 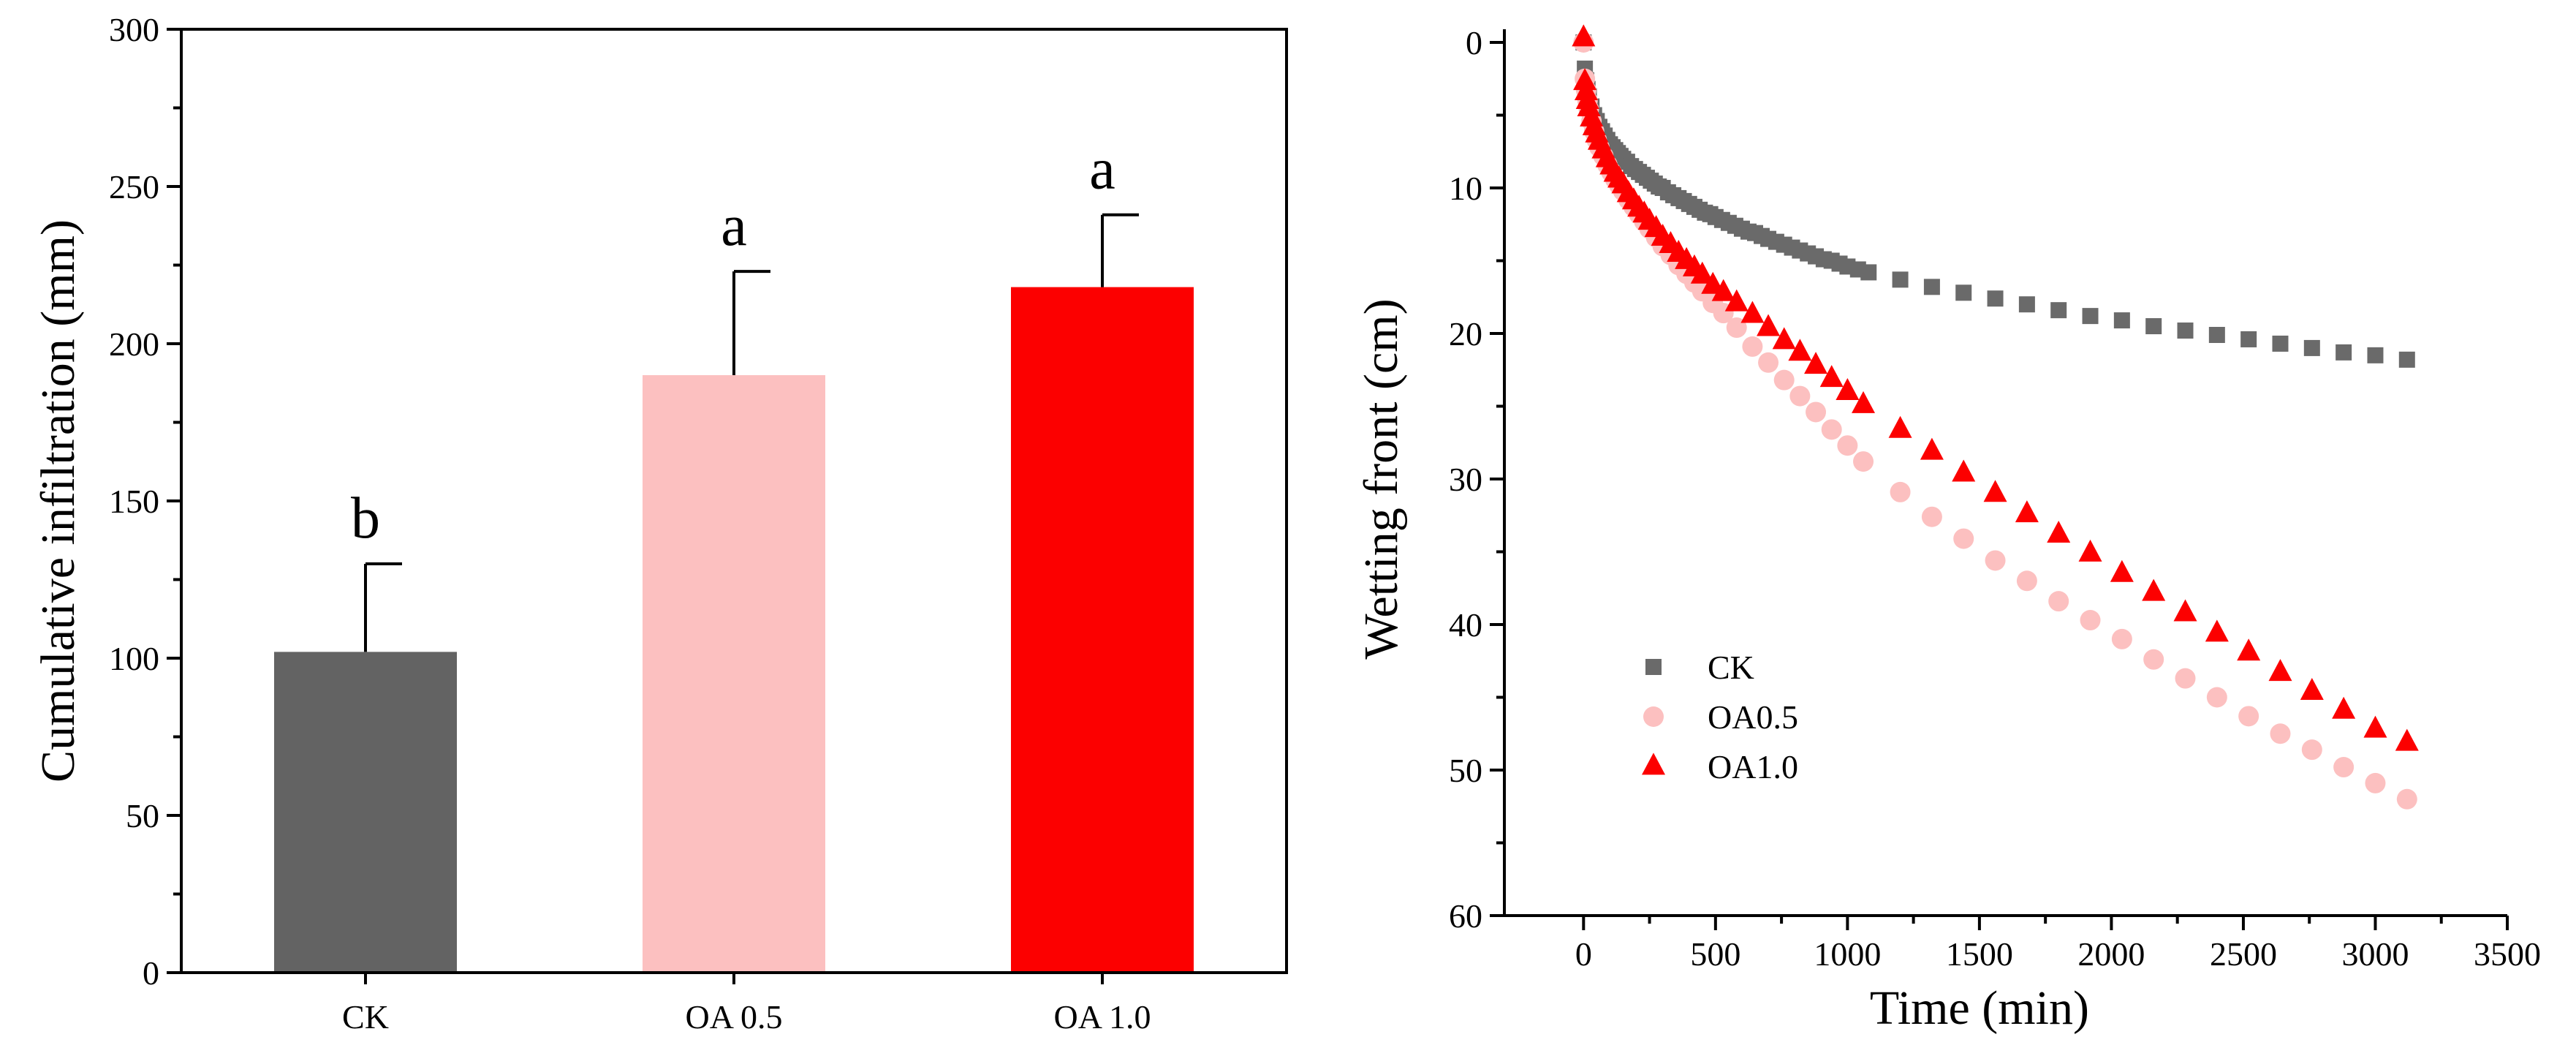 What do you see at coordinates (134, 29) in the screenshot?
I see `y-tick-label: 300` at bounding box center [134, 29].